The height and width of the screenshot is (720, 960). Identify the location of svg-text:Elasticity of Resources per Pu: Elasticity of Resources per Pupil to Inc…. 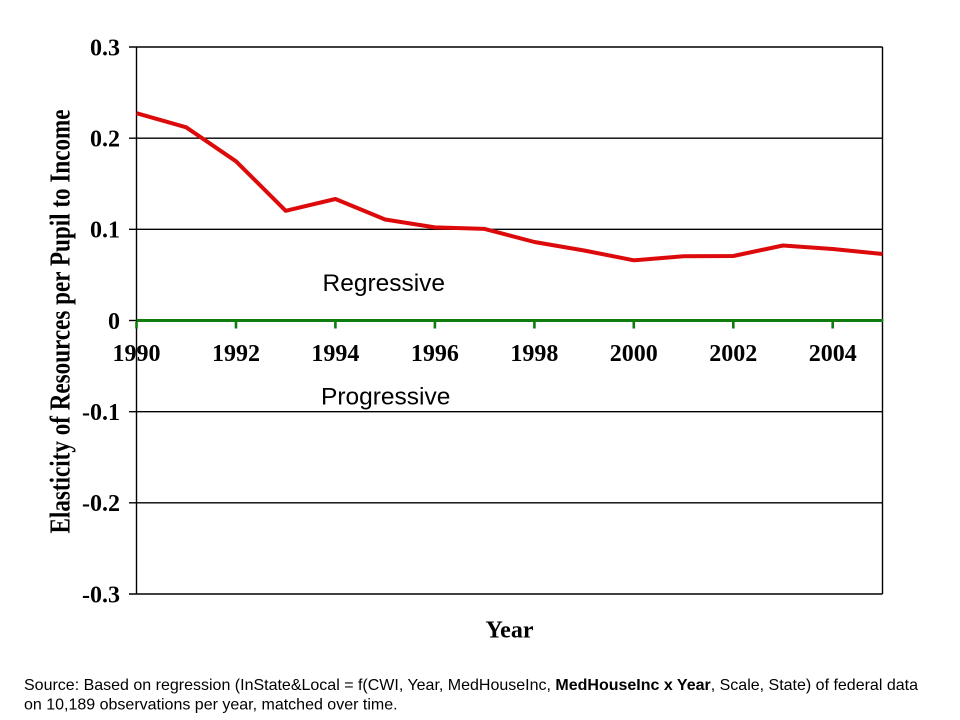
(61, 322).